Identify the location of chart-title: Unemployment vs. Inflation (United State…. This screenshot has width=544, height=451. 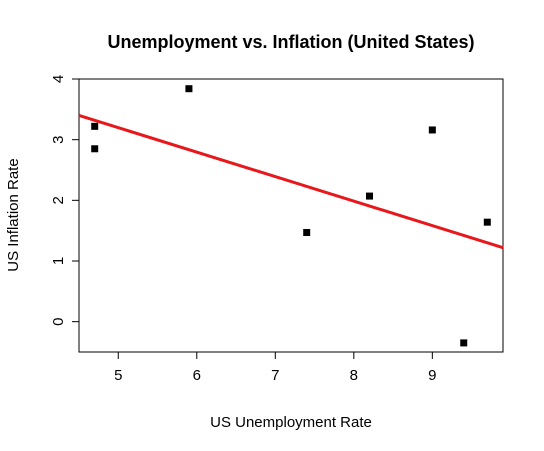
(290, 42).